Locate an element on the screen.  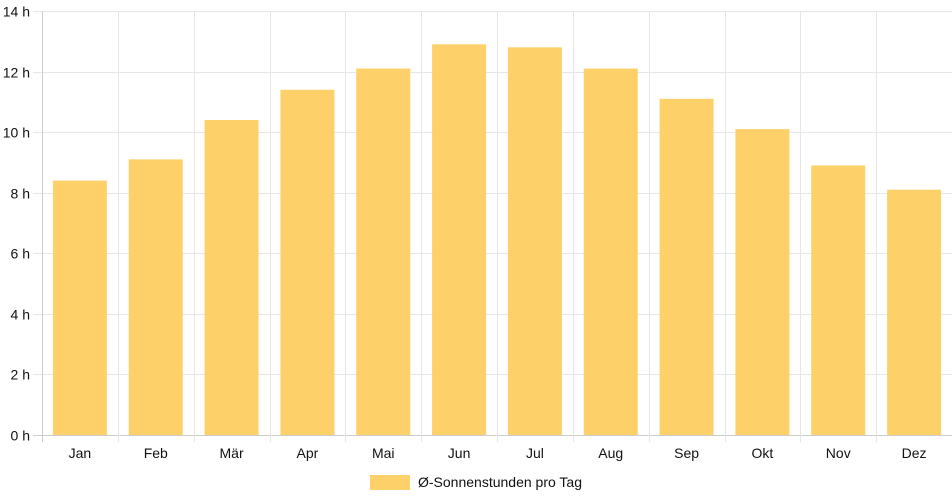
y-tick-label: 8 h is located at coordinates (20, 194).